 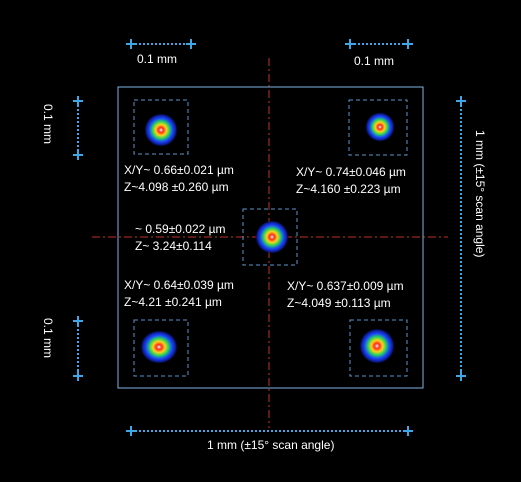 I want to click on spot-bottom-left, so click(x=159, y=347).